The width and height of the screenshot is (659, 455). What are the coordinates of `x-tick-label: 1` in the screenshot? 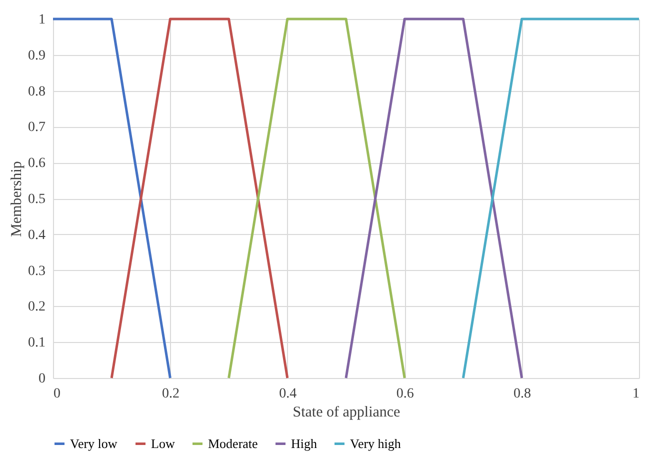 It's located at (636, 394).